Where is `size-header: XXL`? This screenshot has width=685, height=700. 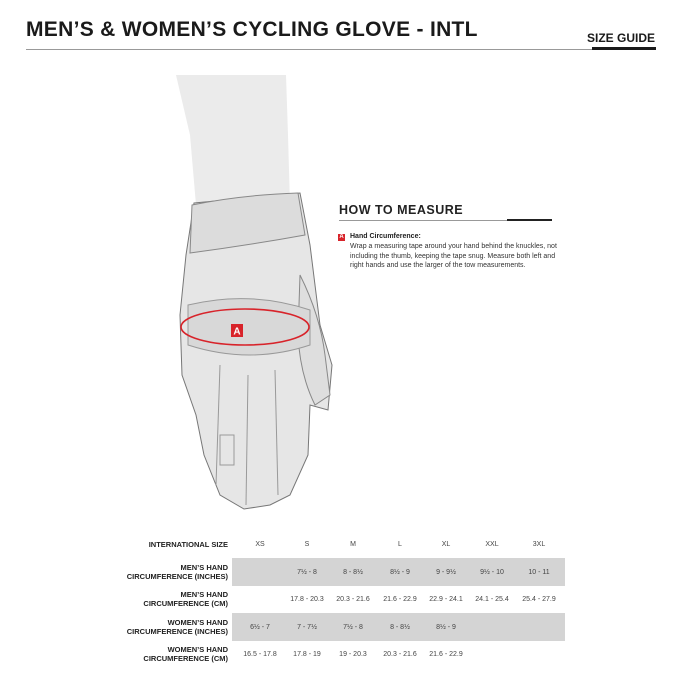 size-header: XXL is located at coordinates (492, 544).